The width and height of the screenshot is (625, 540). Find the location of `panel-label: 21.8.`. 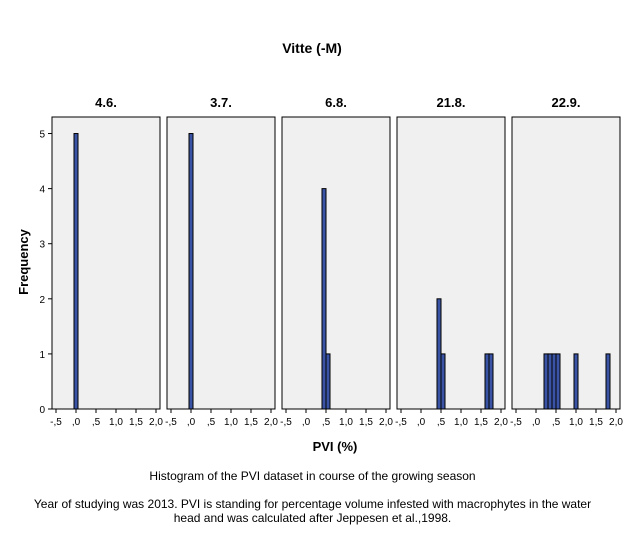

panel-label: 21.8. is located at coordinates (451, 102).